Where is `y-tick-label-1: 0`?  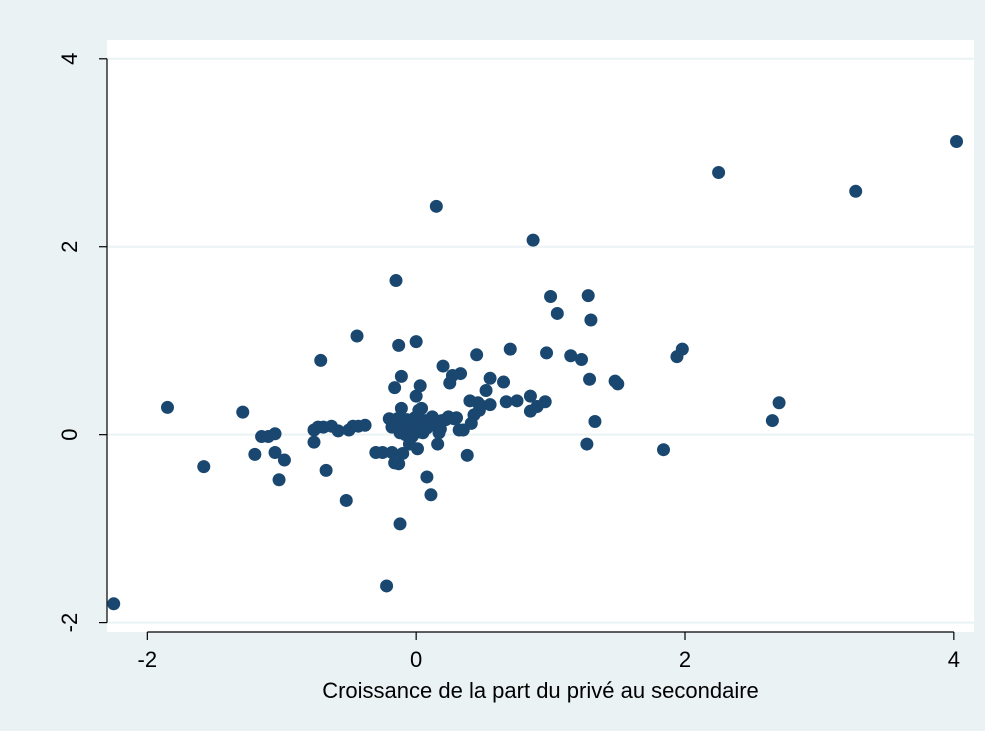 y-tick-label-1: 0 is located at coordinates (69, 435).